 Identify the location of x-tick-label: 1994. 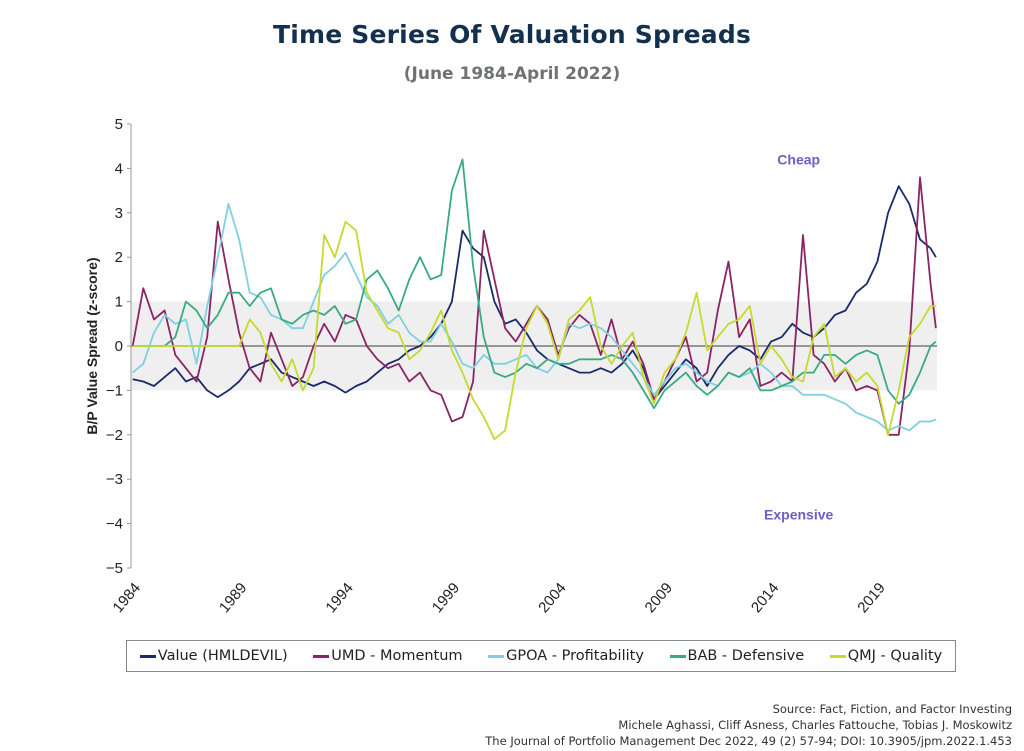
(339, 598).